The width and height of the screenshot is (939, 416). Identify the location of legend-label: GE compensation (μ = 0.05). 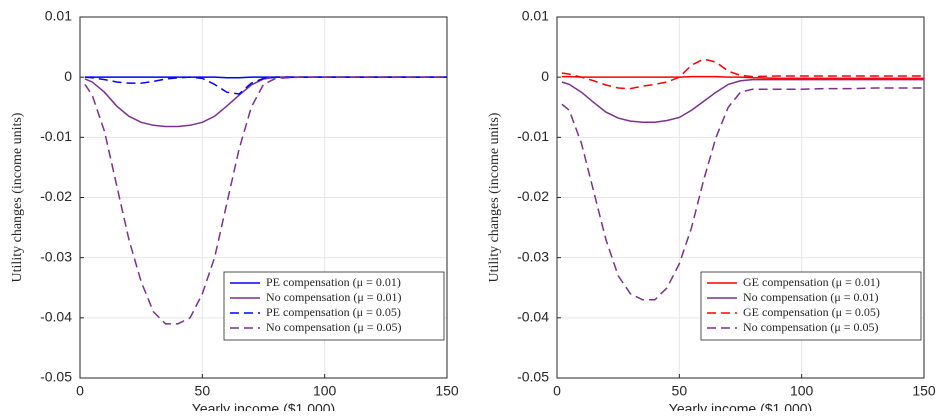
(811, 312).